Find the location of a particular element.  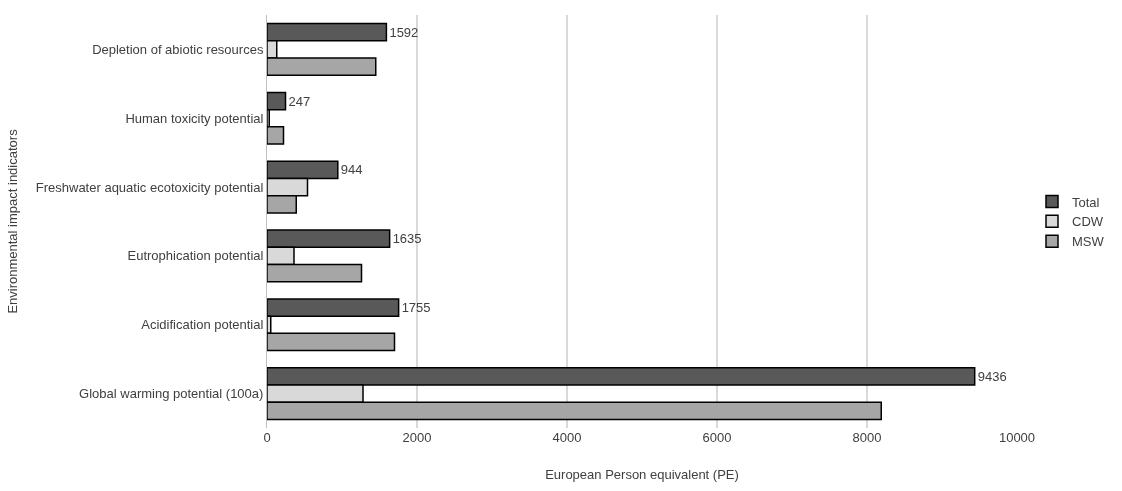

y-tick-label: Acidification potential is located at coordinates (202, 325).